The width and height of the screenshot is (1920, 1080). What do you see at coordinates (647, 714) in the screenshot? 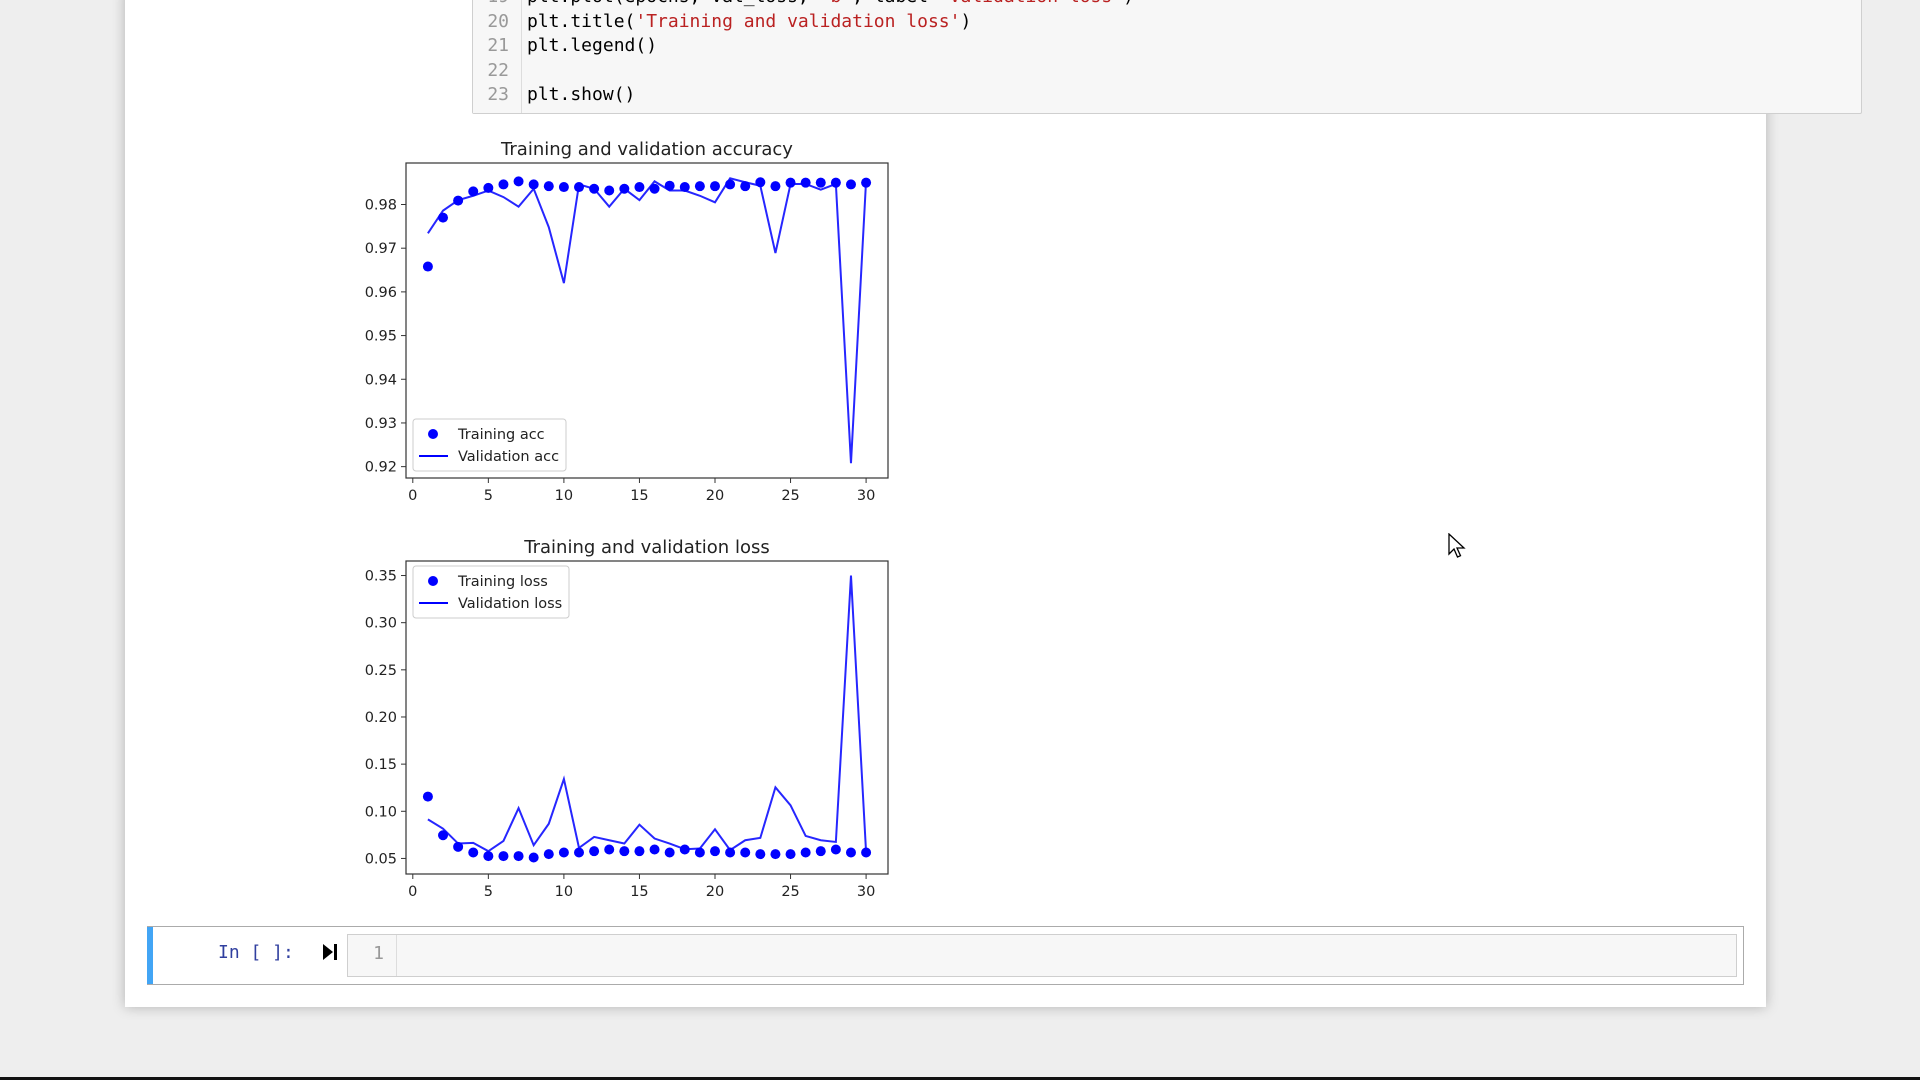
I see `series-line-validation-loss` at bounding box center [647, 714].